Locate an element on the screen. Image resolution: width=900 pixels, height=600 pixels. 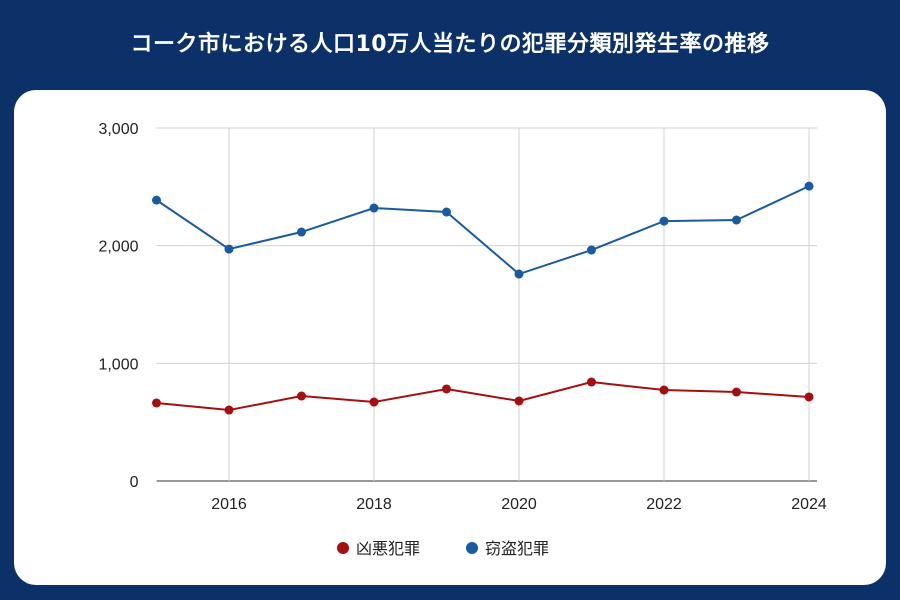
x-tick-label: 2020 is located at coordinates (519, 504).